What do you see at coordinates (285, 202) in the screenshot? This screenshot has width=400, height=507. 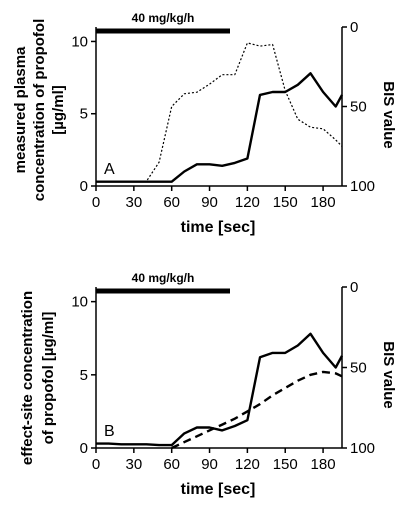 I see `x-tick-label-a-5: 150` at bounding box center [285, 202].